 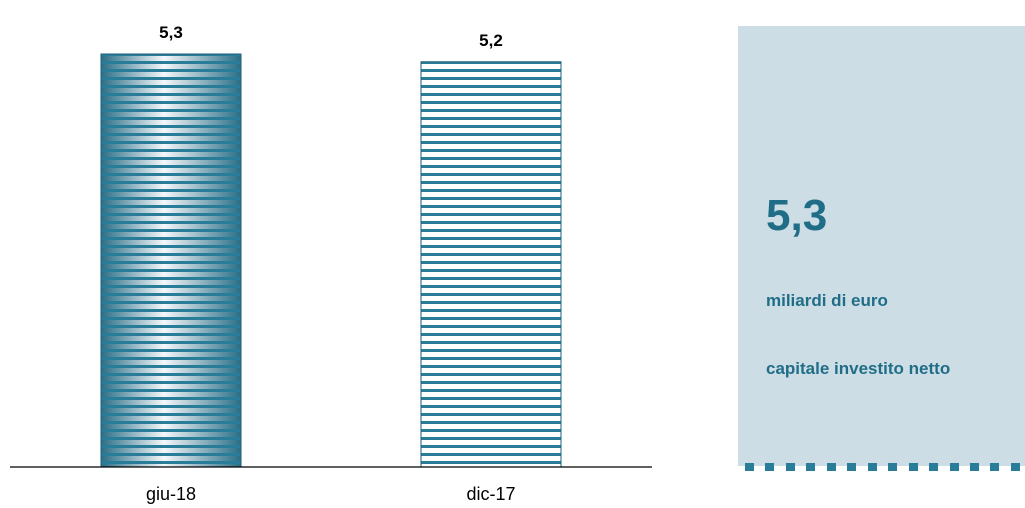 I want to click on summary-value: 5,3, so click(x=797, y=215).